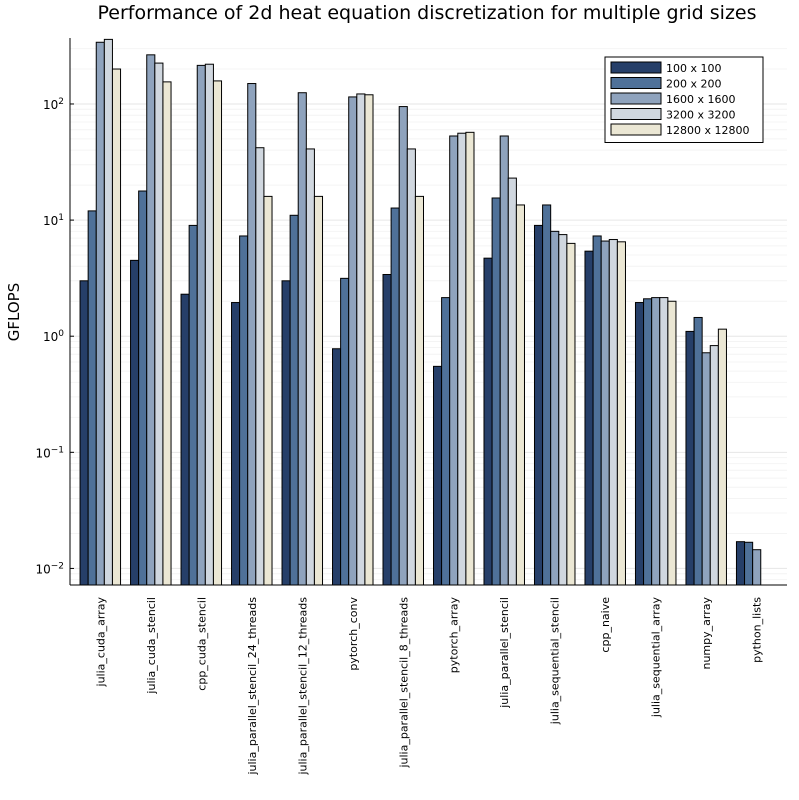 The width and height of the screenshot is (799, 800). I want to click on y-tick-labels: 10⁻² 10⁻¹ 10⁰ 10¹ 10², so click(49, 336).